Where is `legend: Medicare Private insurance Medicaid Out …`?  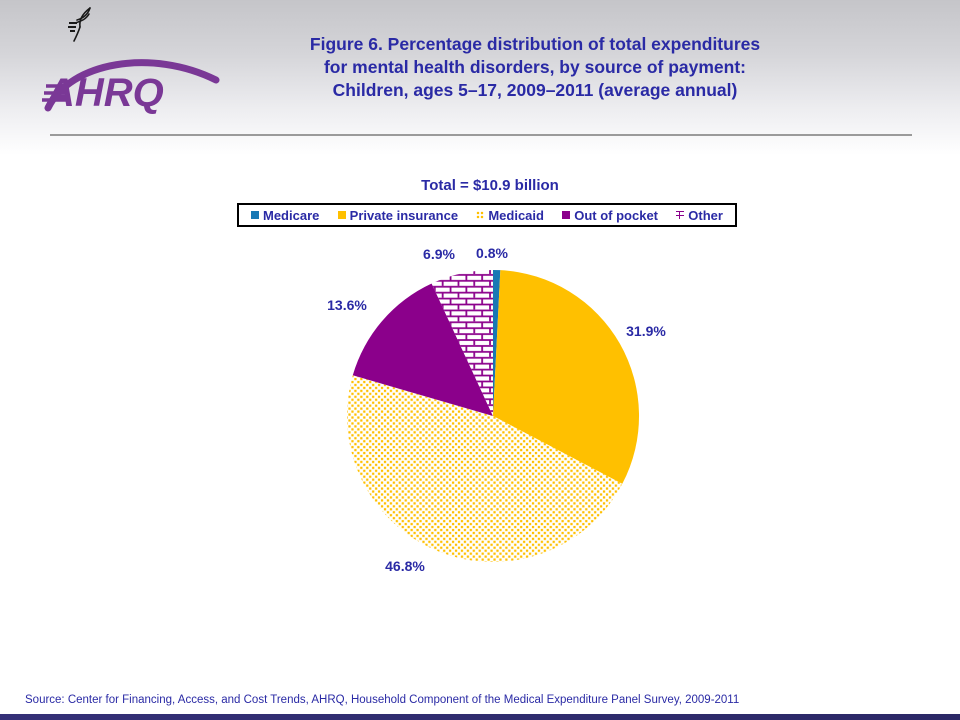
legend: Medicare Private insurance Medicaid Out … is located at coordinates (487, 215).